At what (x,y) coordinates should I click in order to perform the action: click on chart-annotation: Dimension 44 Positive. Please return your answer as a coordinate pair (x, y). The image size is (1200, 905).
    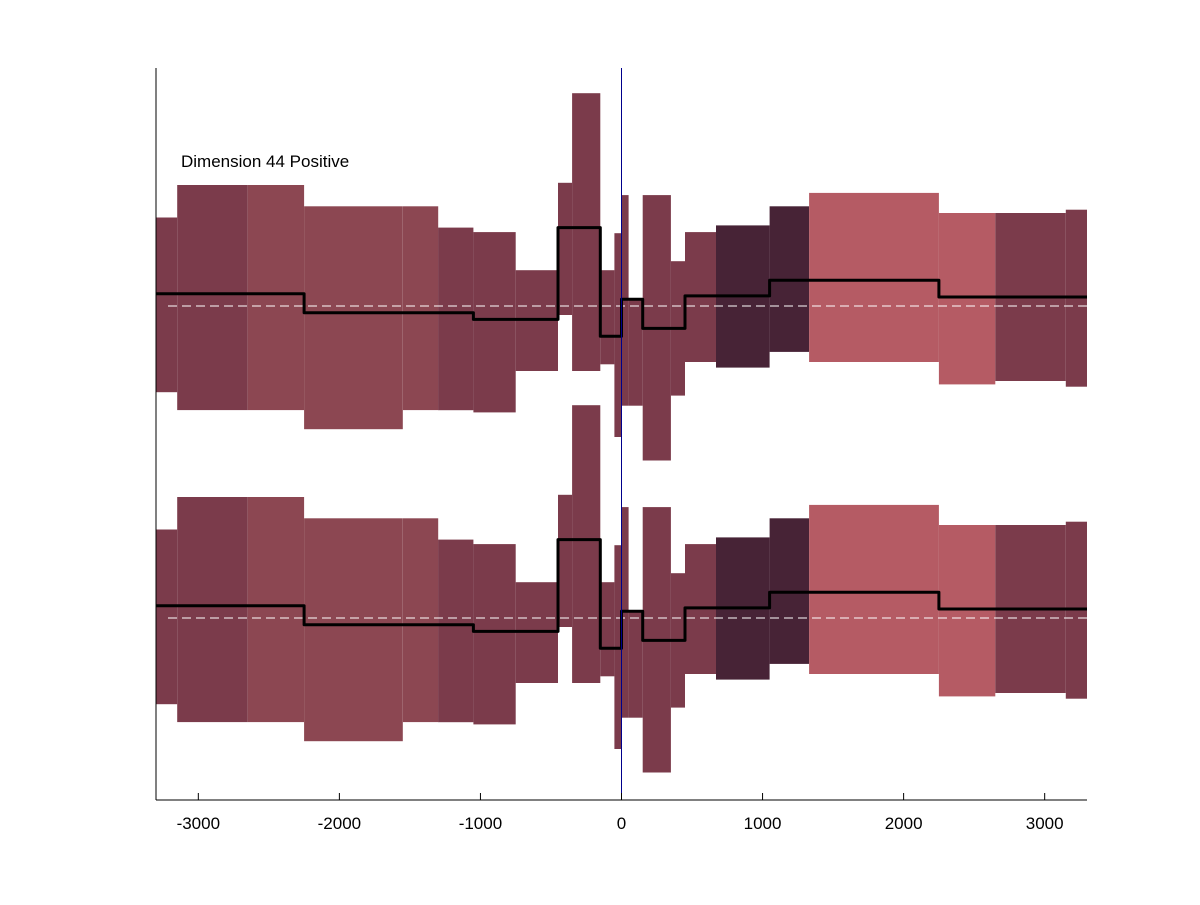
    Looking at the image, I should click on (265, 161).